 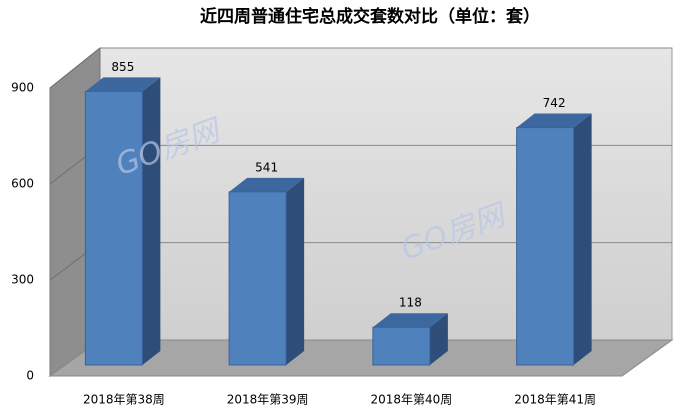 I want to click on grid-line, so click(x=75, y=68).